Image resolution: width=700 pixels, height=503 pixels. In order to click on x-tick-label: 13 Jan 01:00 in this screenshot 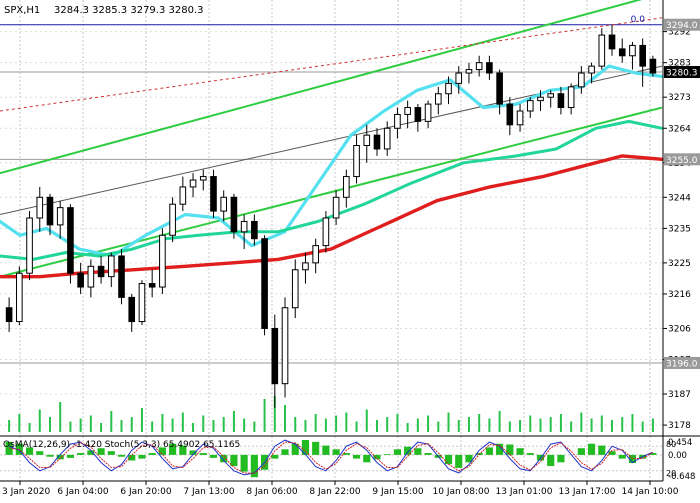, I will do `click(524, 492)`.